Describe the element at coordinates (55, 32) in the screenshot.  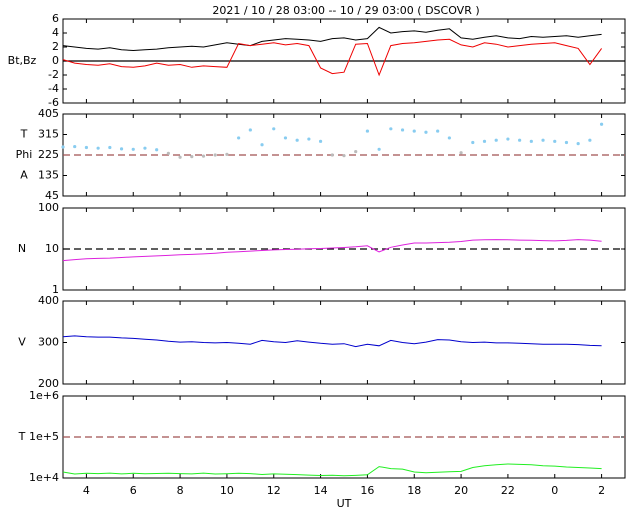
I see `y-tick-label: 4` at that location.